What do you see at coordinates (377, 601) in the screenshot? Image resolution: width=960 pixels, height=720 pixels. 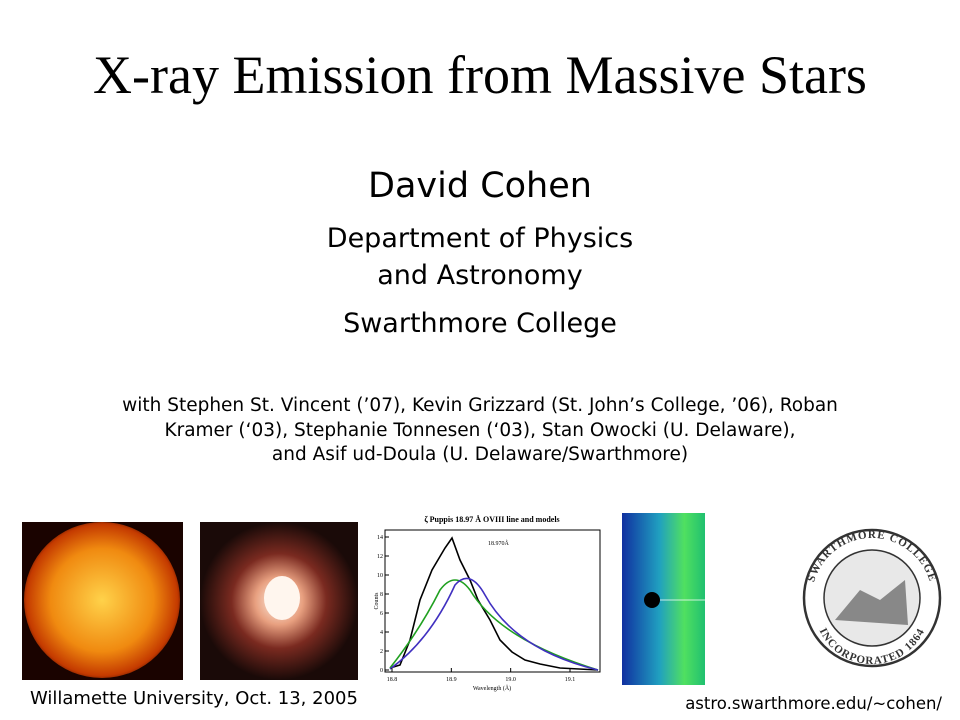 I see `plot-y-label: Counts` at bounding box center [377, 601].